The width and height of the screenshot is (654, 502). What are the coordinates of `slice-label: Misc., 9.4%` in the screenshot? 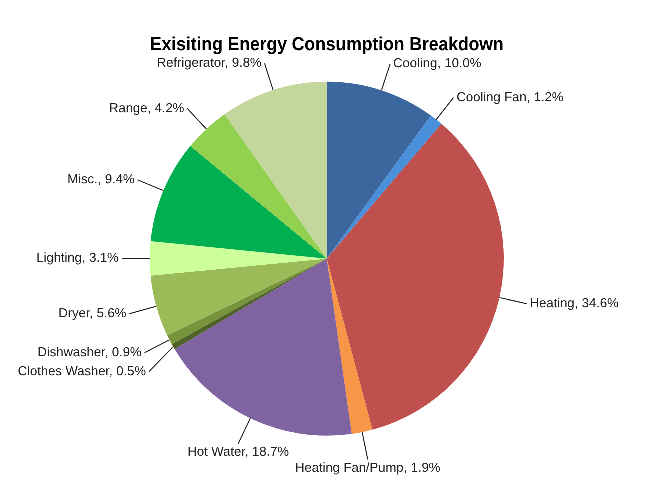 It's located at (102, 179).